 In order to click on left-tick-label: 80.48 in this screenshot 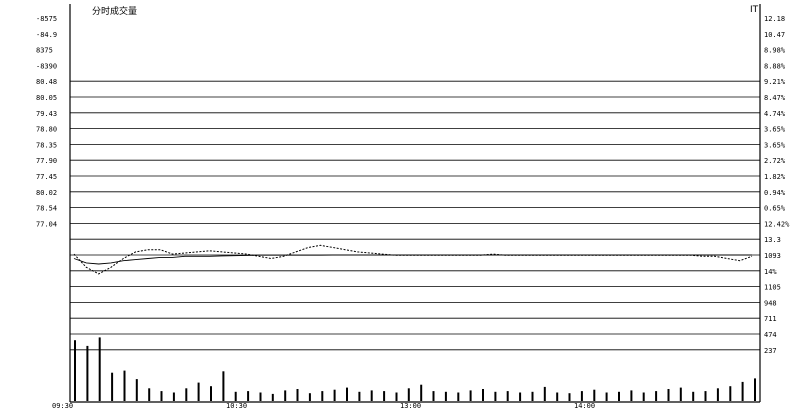, I will do `click(46, 82)`.